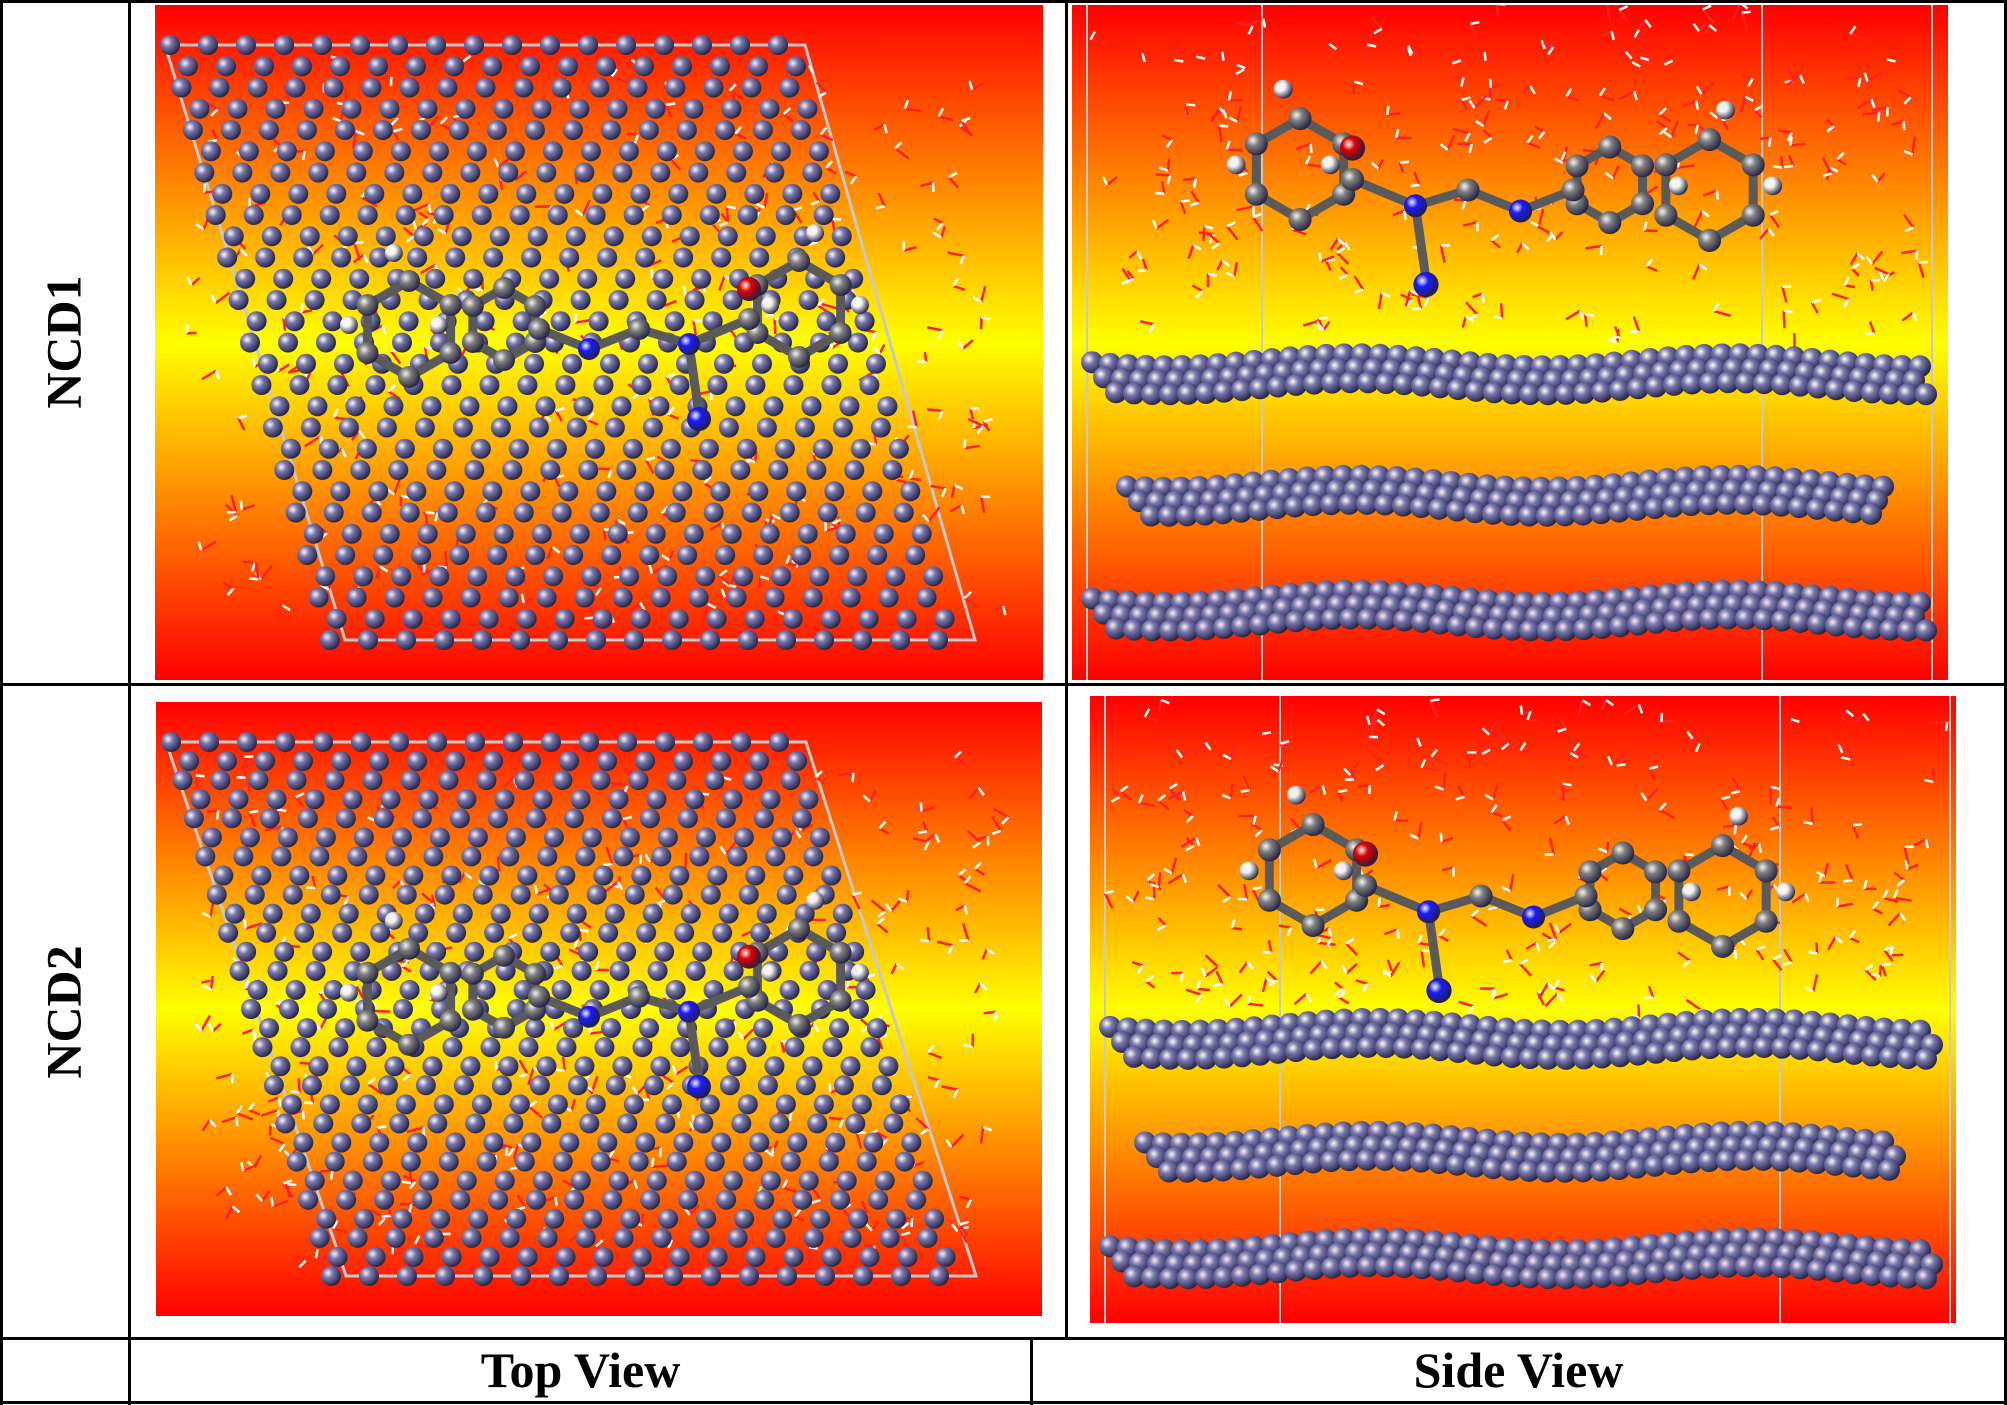  I want to click on divider-rows, so click(1003, 684).